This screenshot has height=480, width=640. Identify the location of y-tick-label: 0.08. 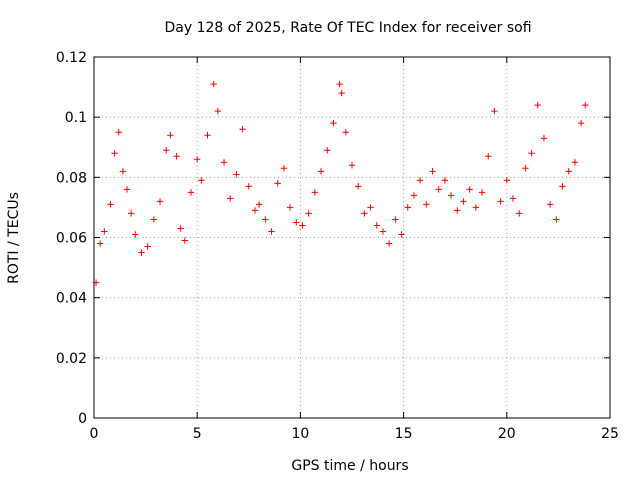
(71, 178).